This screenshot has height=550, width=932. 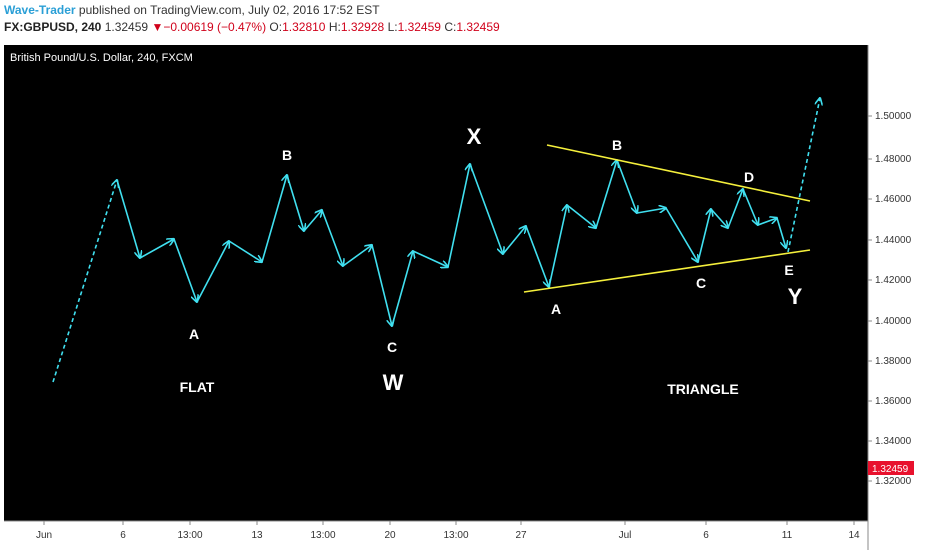 What do you see at coordinates (53, 27) in the screenshot?
I see `symbol-label: FX:GBPUSD, 240` at bounding box center [53, 27].